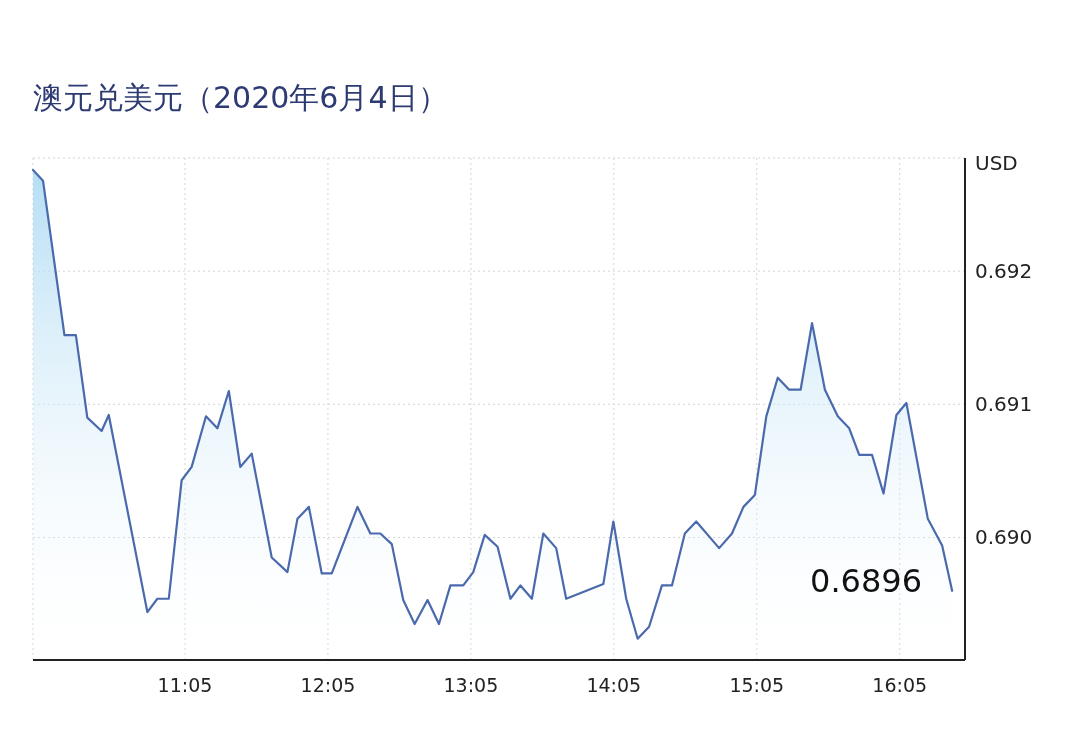  I want to click on y-tick-label: 0.690, so click(1004, 537).